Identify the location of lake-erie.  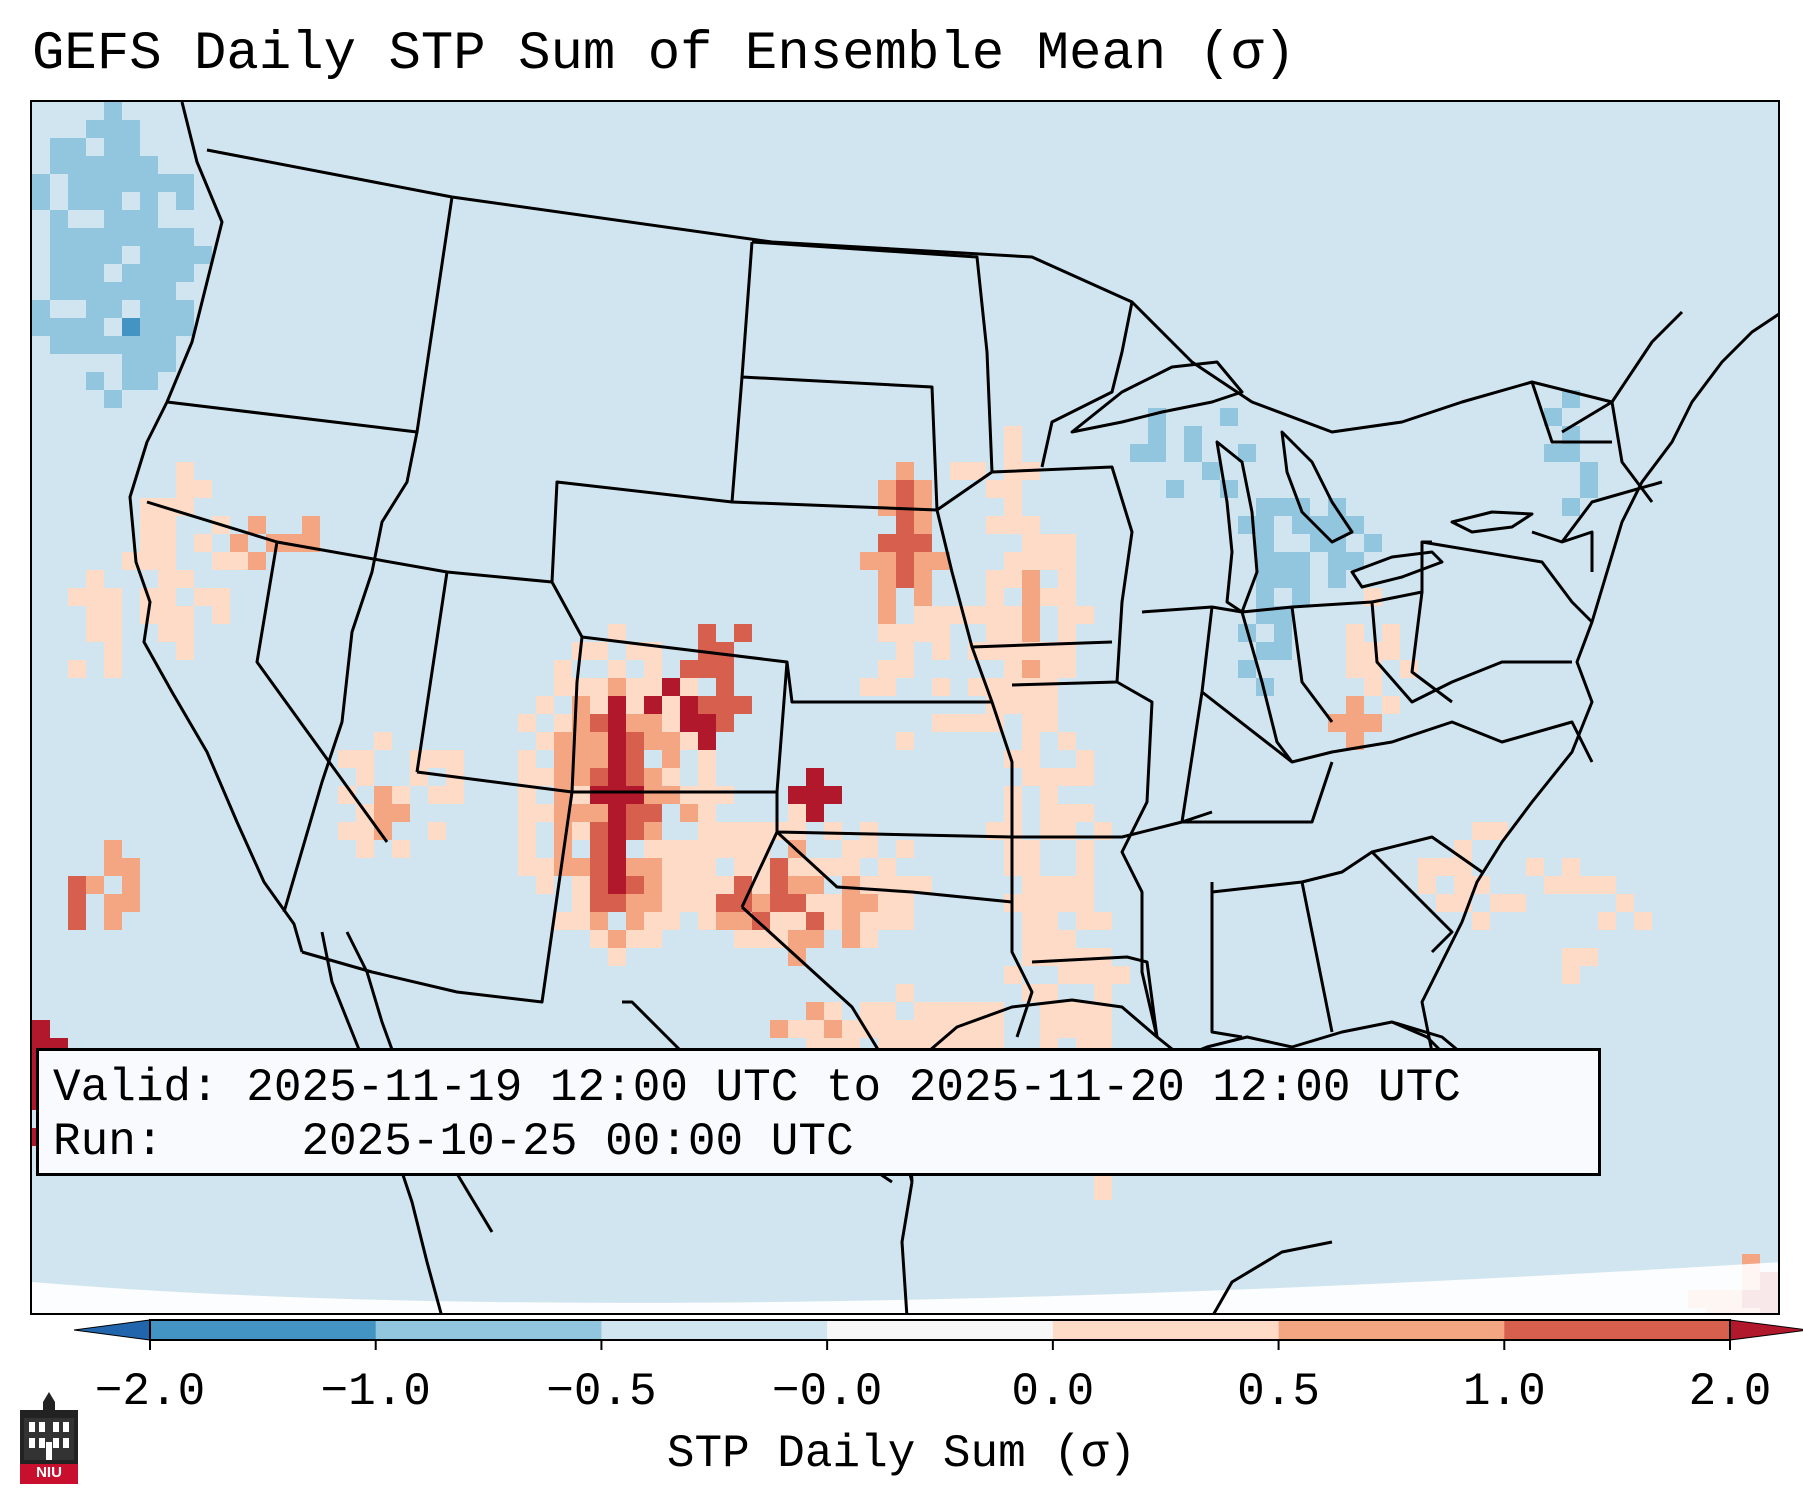
(1397, 569).